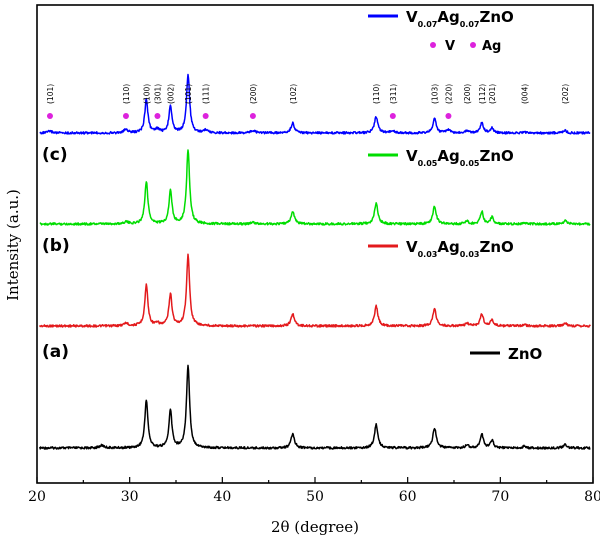  Describe the element at coordinates (37, 497) in the screenshot. I see `x-tick-label: 20` at that location.